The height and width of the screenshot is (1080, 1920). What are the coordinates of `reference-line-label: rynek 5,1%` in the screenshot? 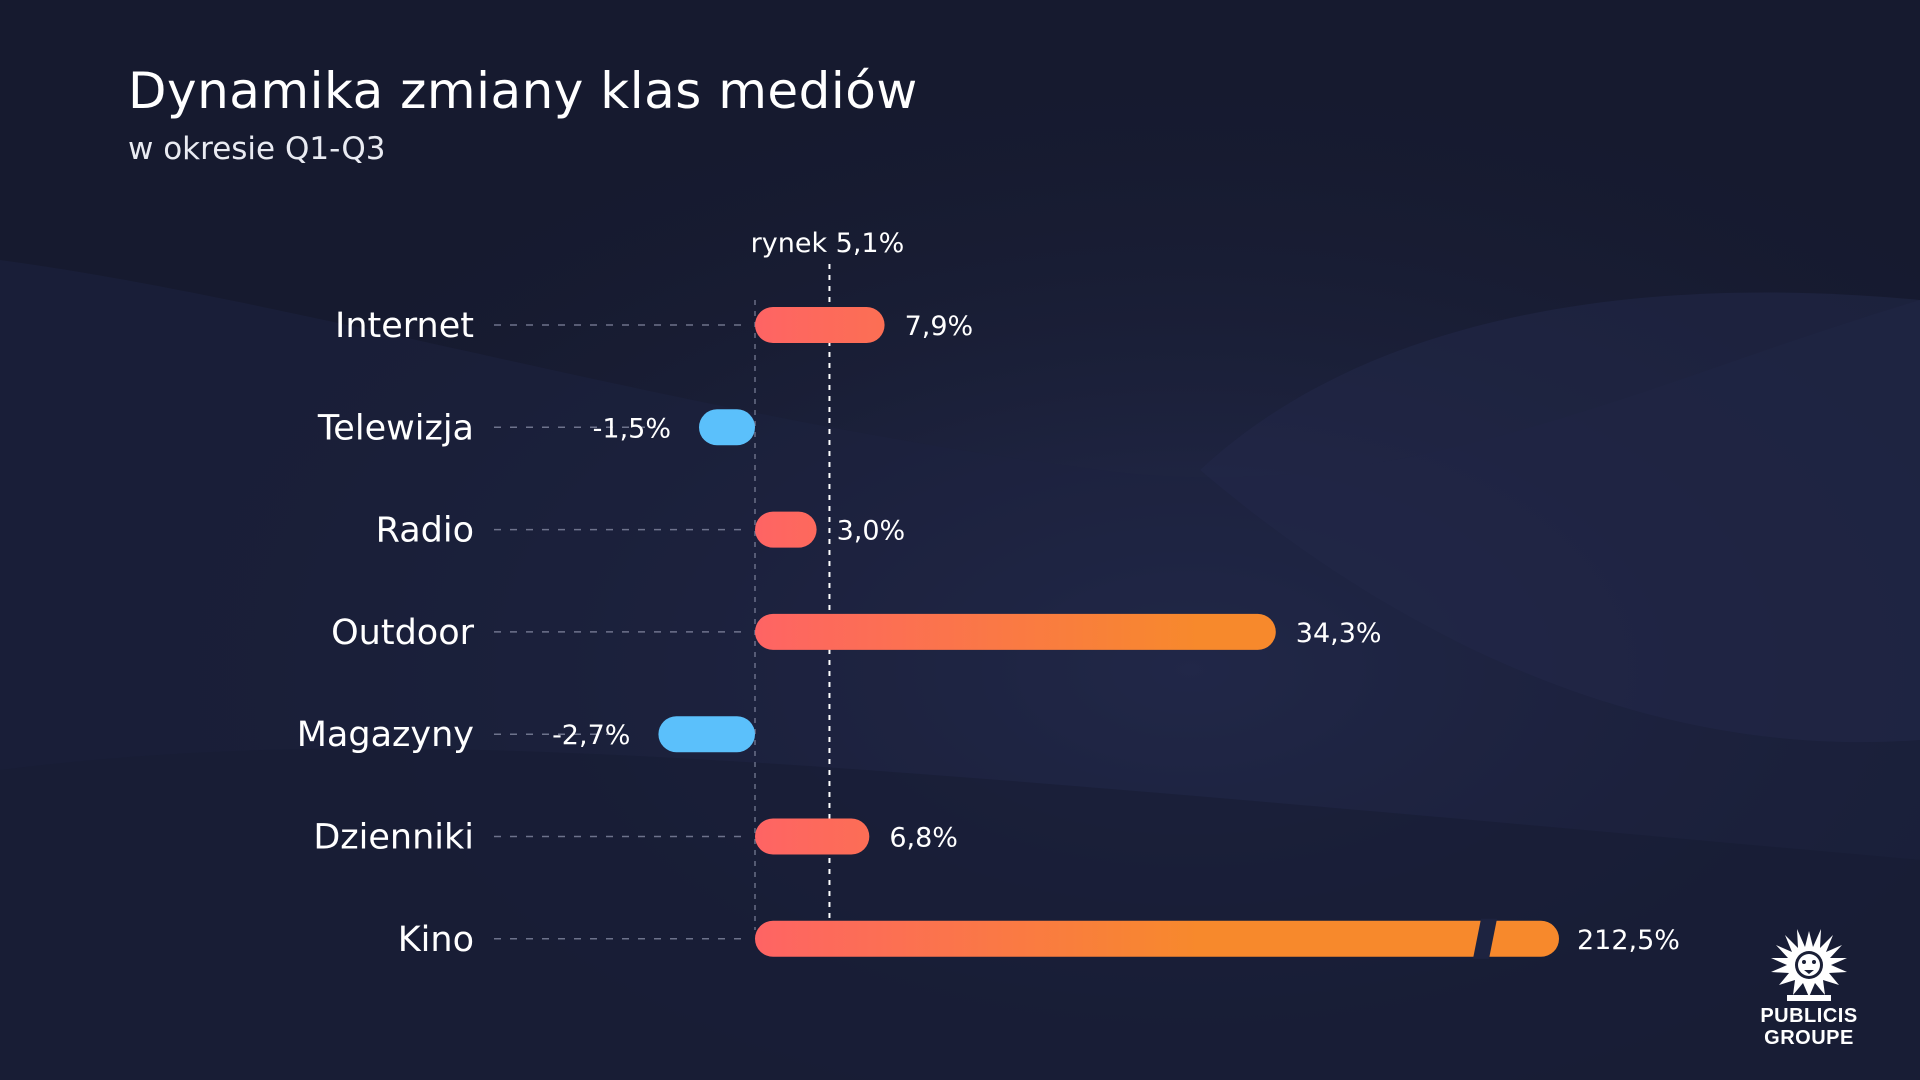 It's located at (828, 243).